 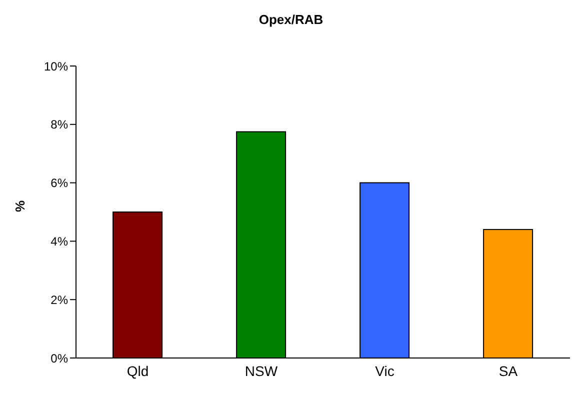 What do you see at coordinates (56, 66) in the screenshot?
I see `y-tick-label: 10%` at bounding box center [56, 66].